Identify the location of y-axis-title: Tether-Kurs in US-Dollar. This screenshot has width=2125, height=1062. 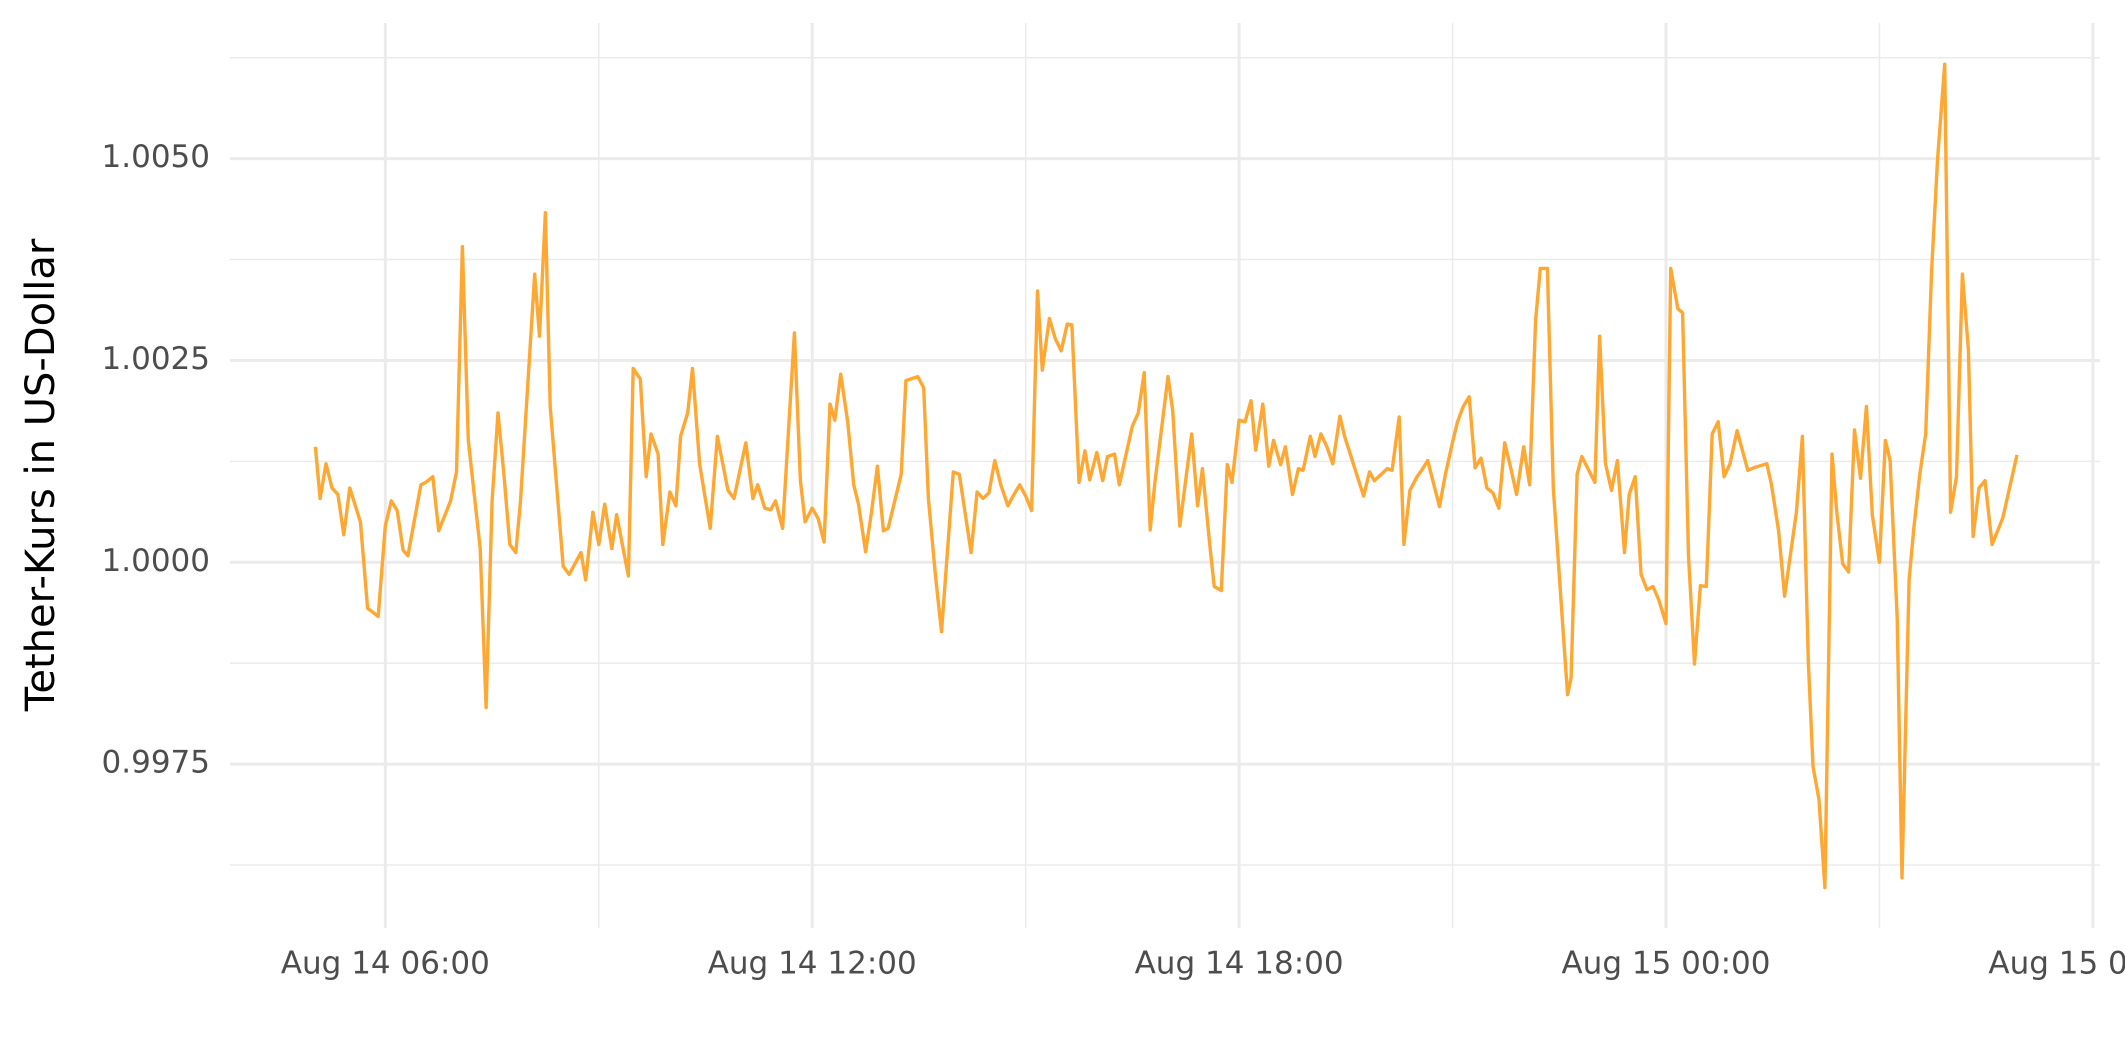
(41, 475).